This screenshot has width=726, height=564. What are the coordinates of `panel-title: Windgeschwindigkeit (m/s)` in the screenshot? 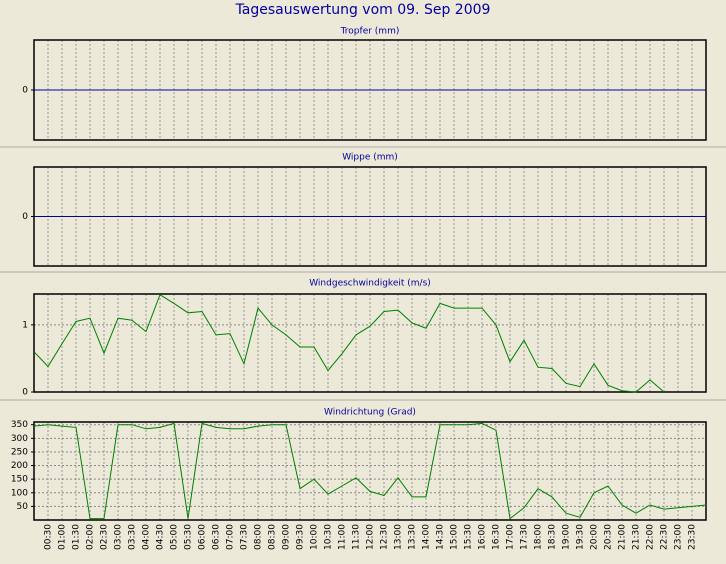 It's located at (370, 284).